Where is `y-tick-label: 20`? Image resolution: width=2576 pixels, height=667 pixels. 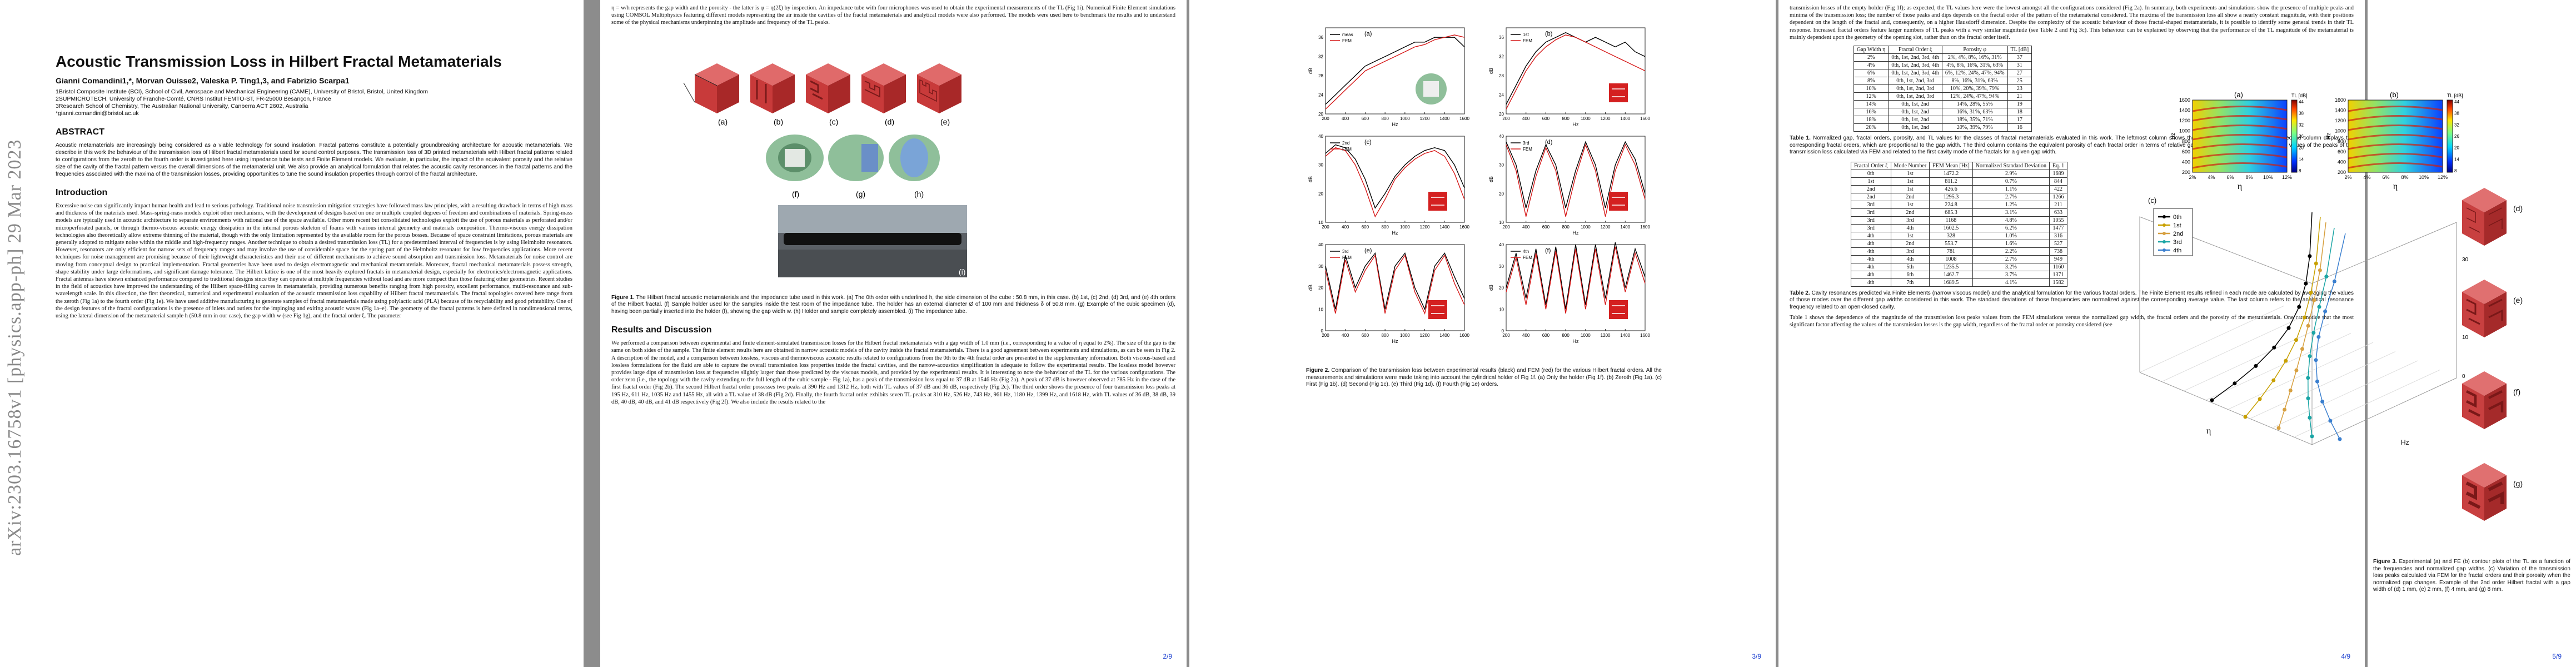
y-tick-label: 20 is located at coordinates (1320, 288).